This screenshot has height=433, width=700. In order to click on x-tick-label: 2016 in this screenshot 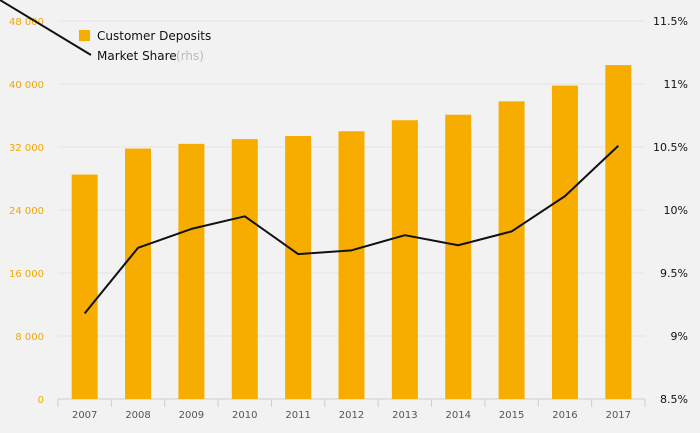, I will do `click(564, 415)`.